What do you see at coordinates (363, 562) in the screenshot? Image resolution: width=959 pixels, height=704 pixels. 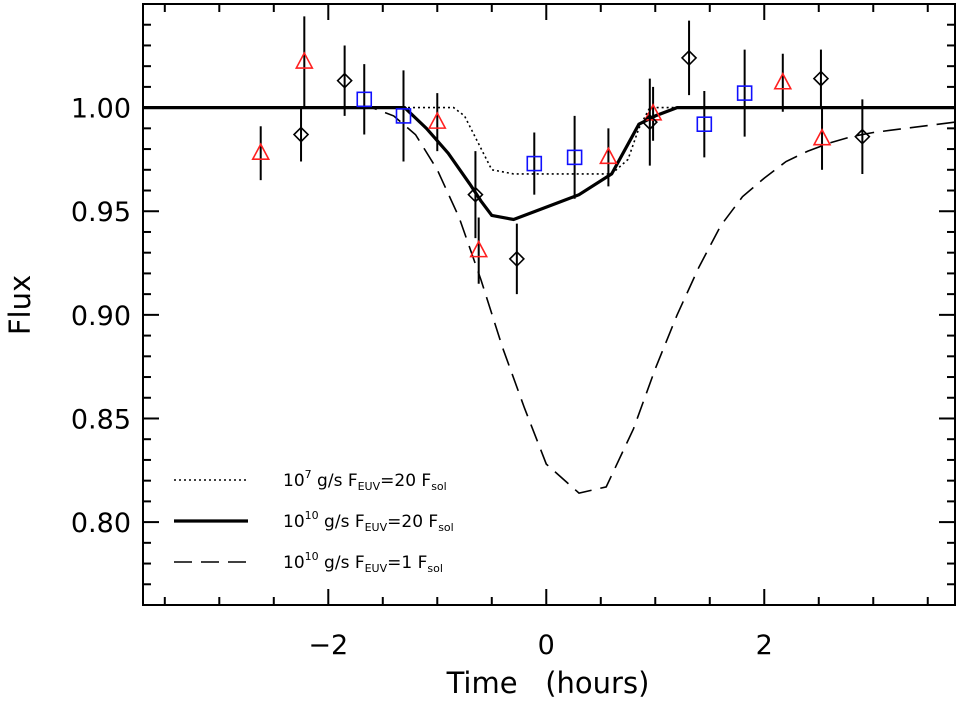 I see `legend-label: 1010 g/s FEUV=1 Fsol` at bounding box center [363, 562].